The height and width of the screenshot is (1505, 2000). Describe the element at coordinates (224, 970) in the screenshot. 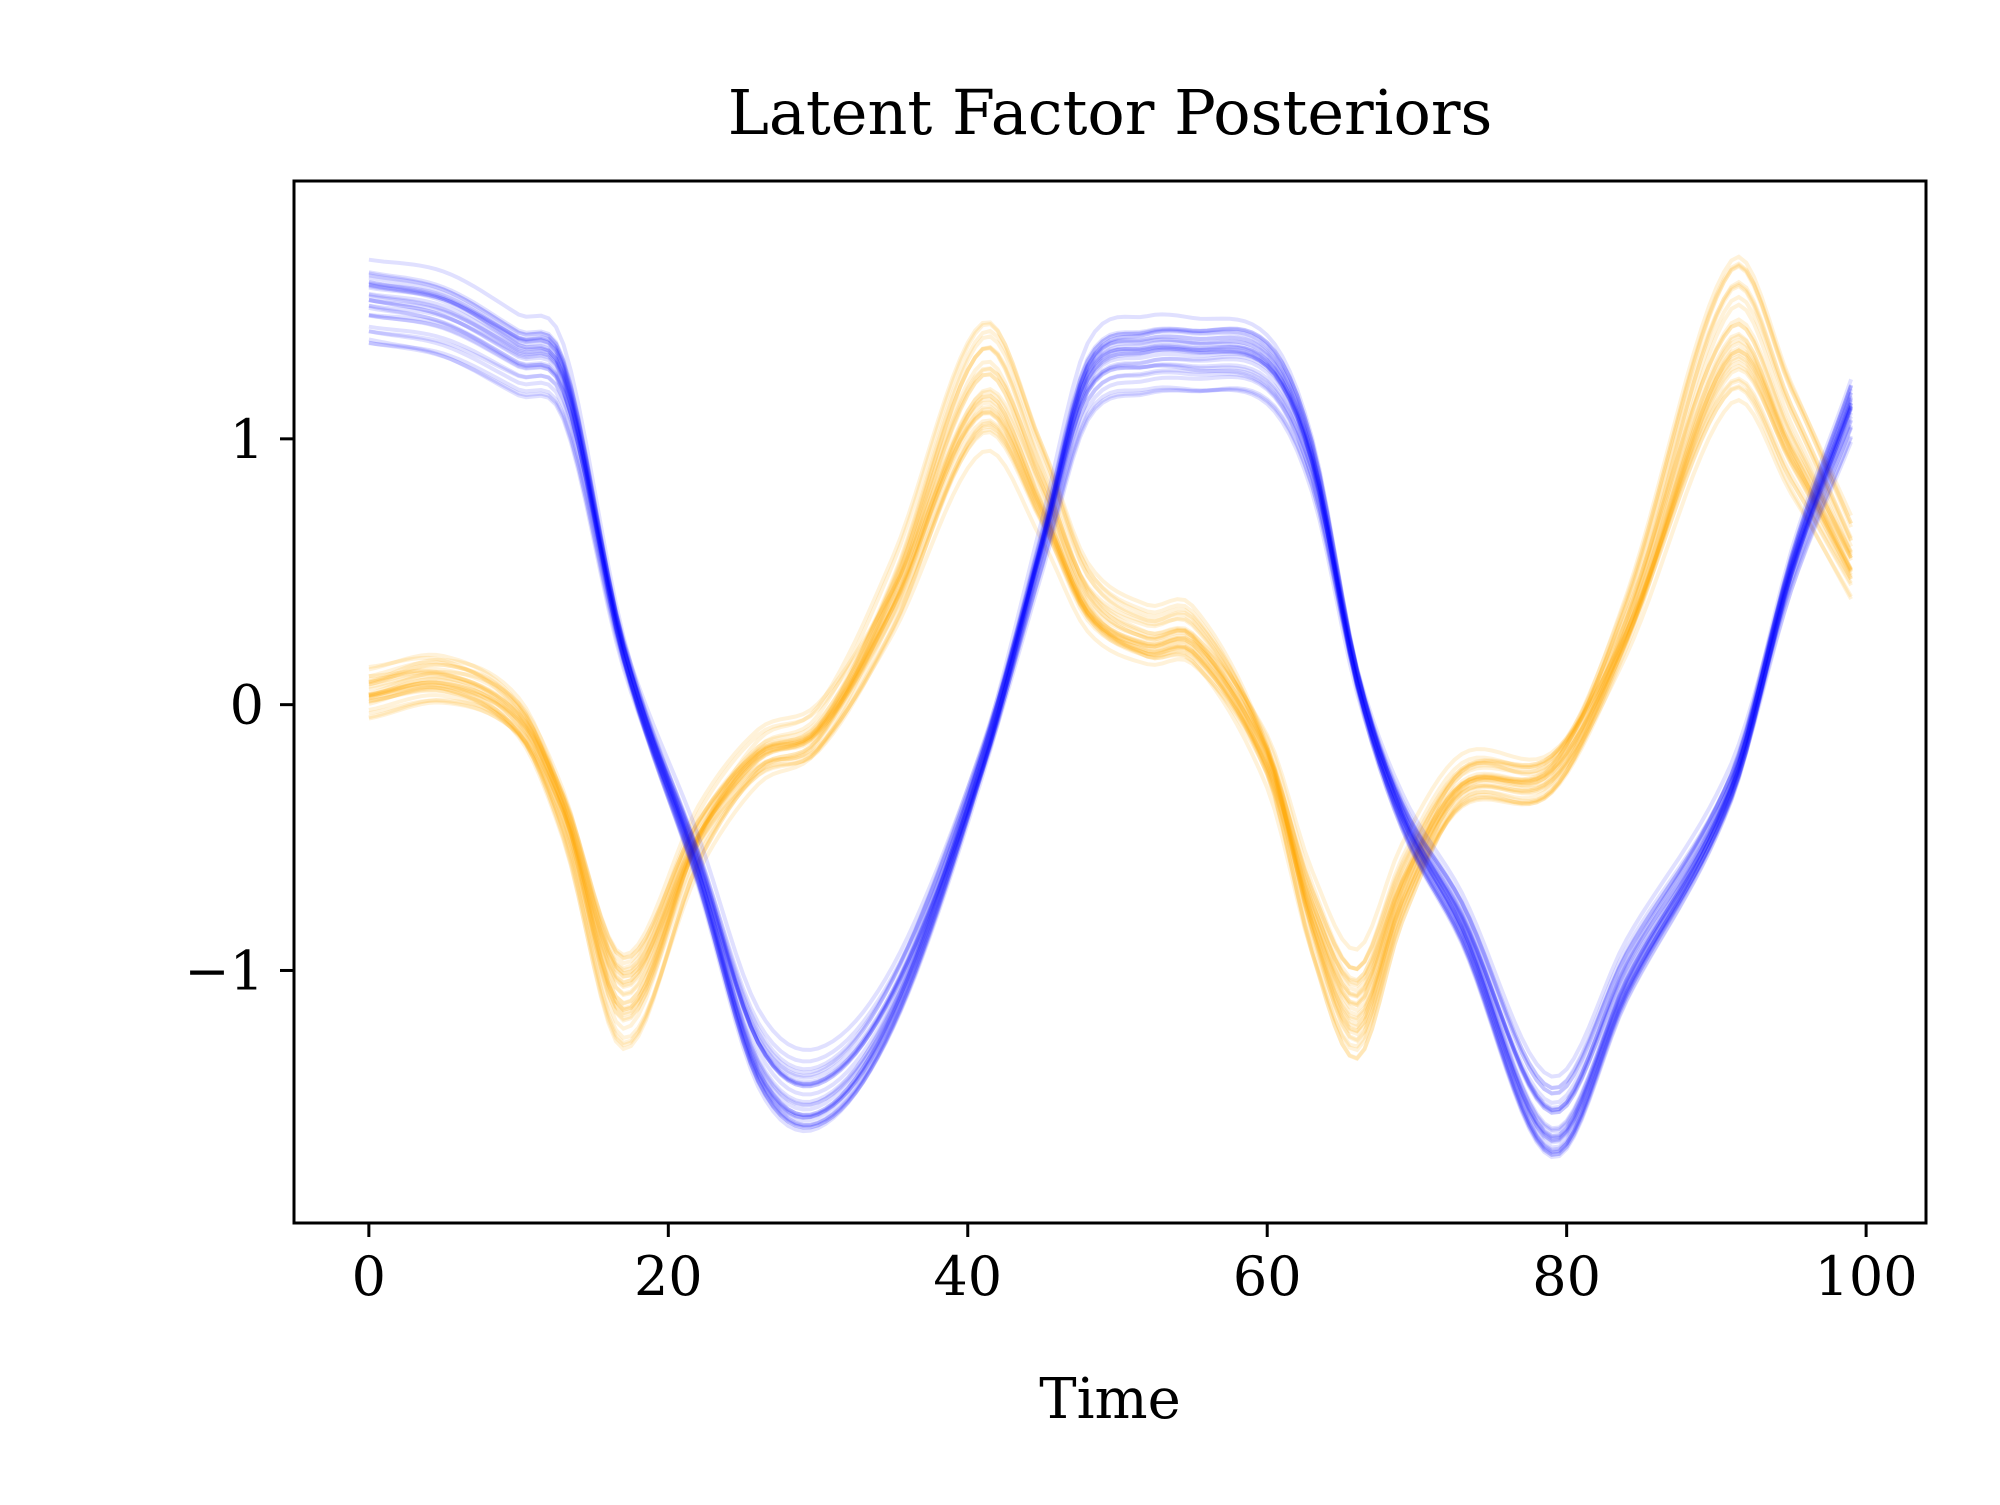

I see `y-tick-label: −1` at that location.